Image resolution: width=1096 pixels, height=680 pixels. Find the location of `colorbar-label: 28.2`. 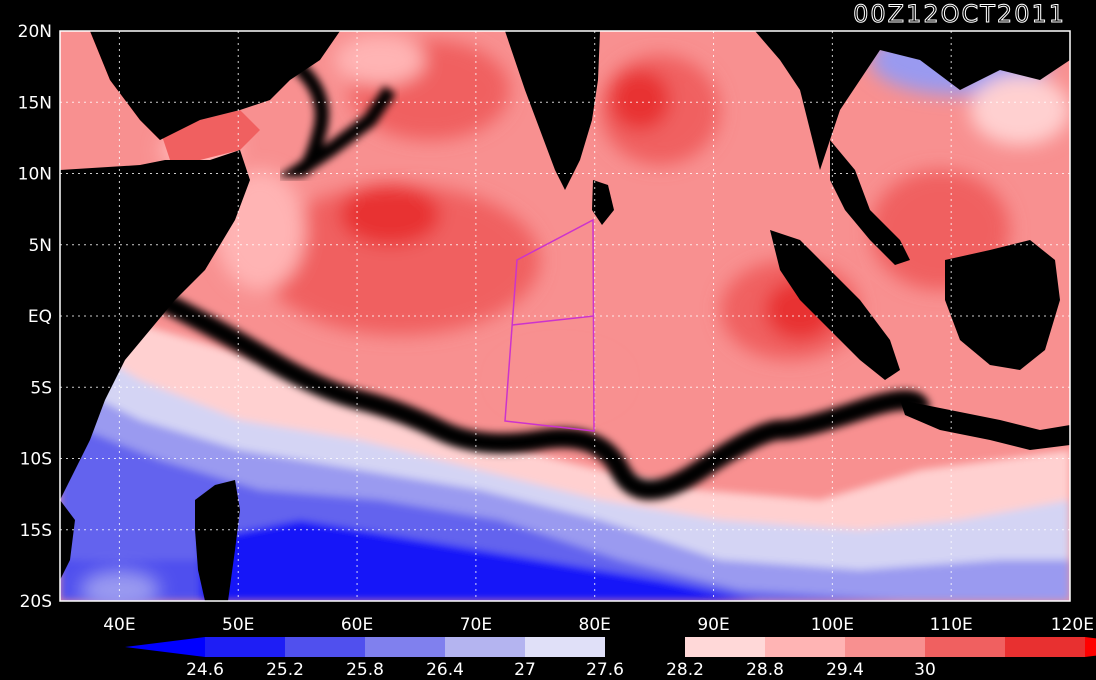

colorbar-label: 28.2 is located at coordinates (685, 670).